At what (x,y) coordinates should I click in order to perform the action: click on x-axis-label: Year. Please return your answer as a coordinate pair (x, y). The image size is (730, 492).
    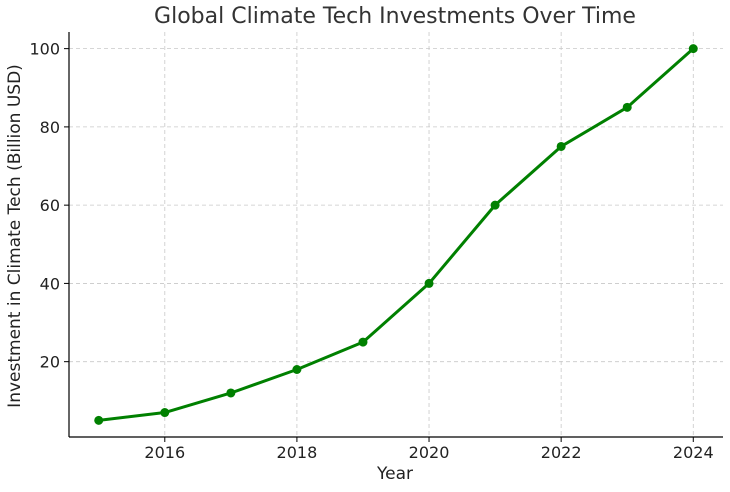
    Looking at the image, I should click on (394, 474).